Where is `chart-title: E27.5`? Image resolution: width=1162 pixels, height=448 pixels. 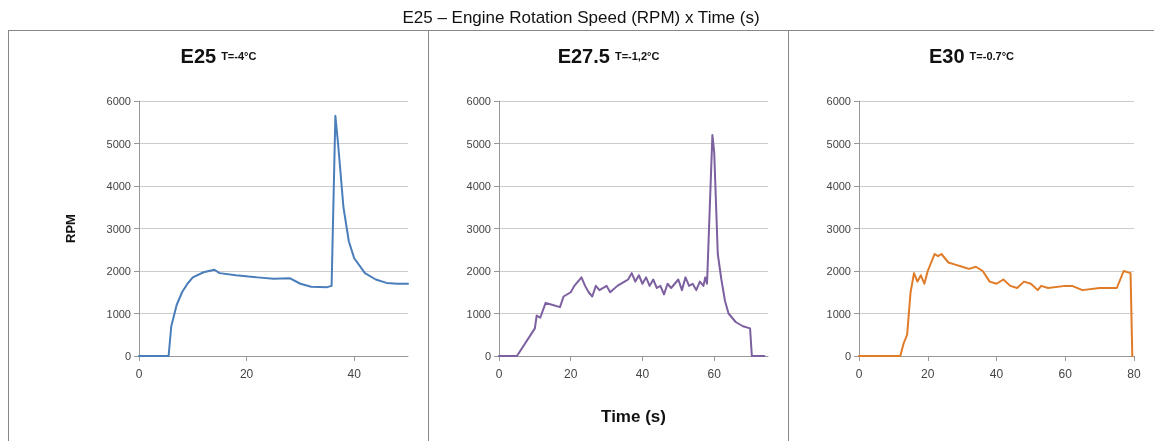 chart-title: E27.5 is located at coordinates (583, 56).